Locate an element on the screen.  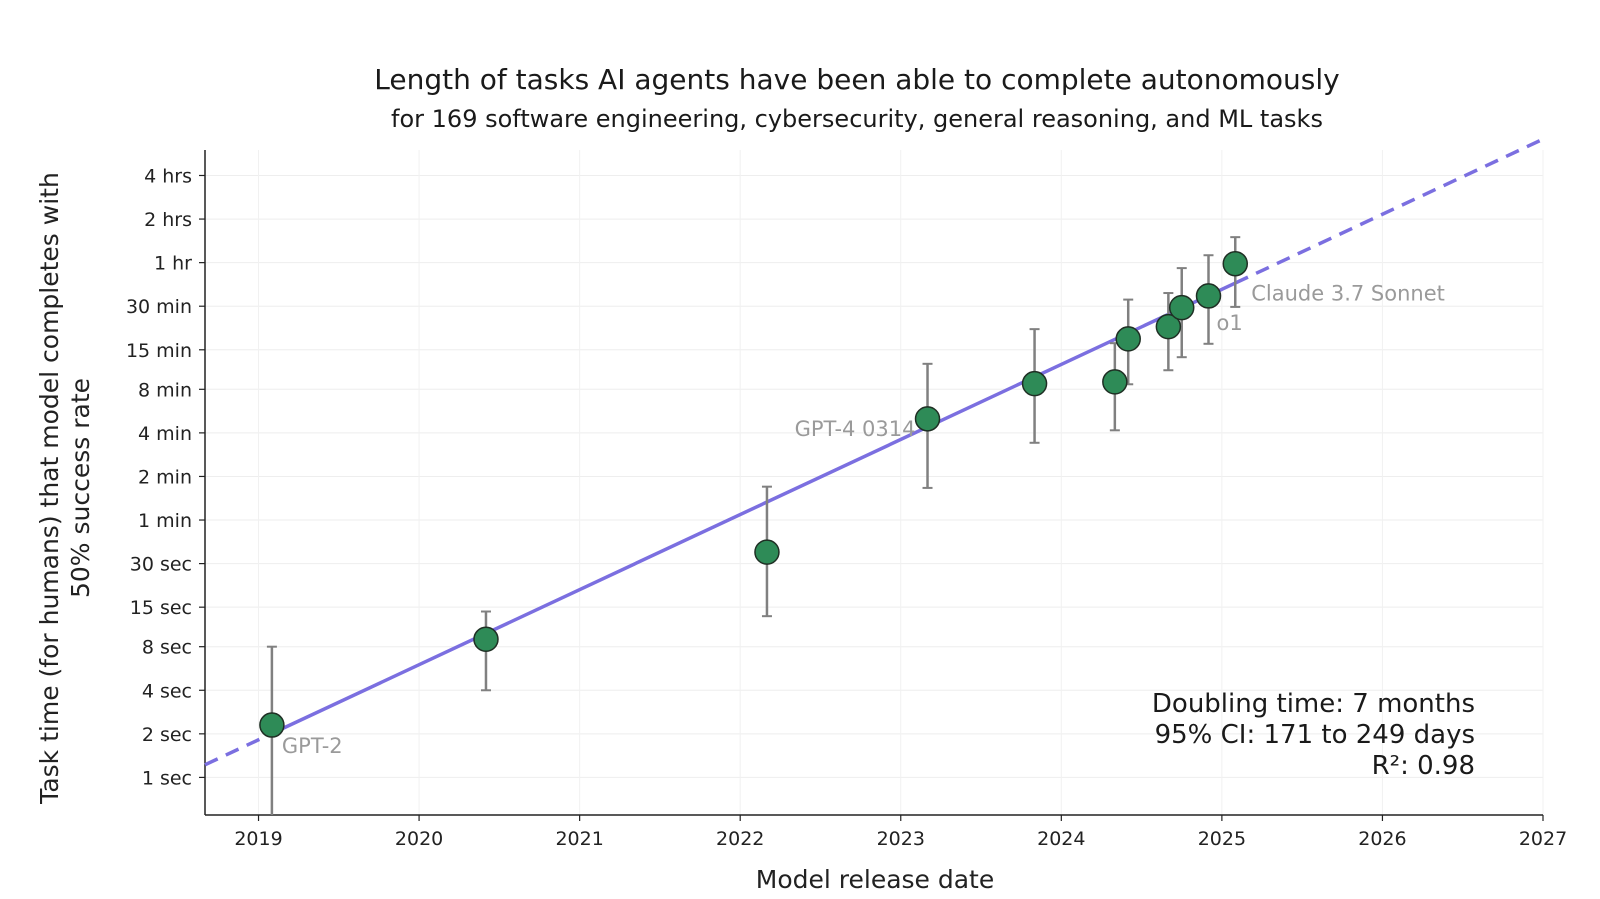
point-label: Claude 3.7 Sonnet is located at coordinates (1348, 294).